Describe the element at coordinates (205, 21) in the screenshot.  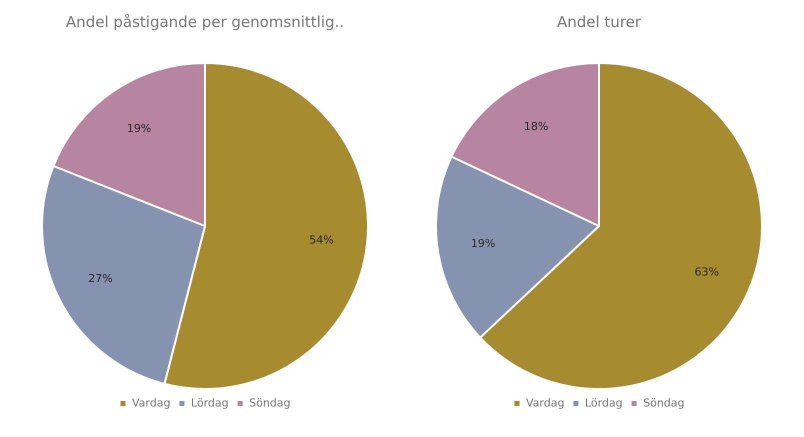
I see `chart-title: Andel påstigande per genomsnittlig..` at that location.